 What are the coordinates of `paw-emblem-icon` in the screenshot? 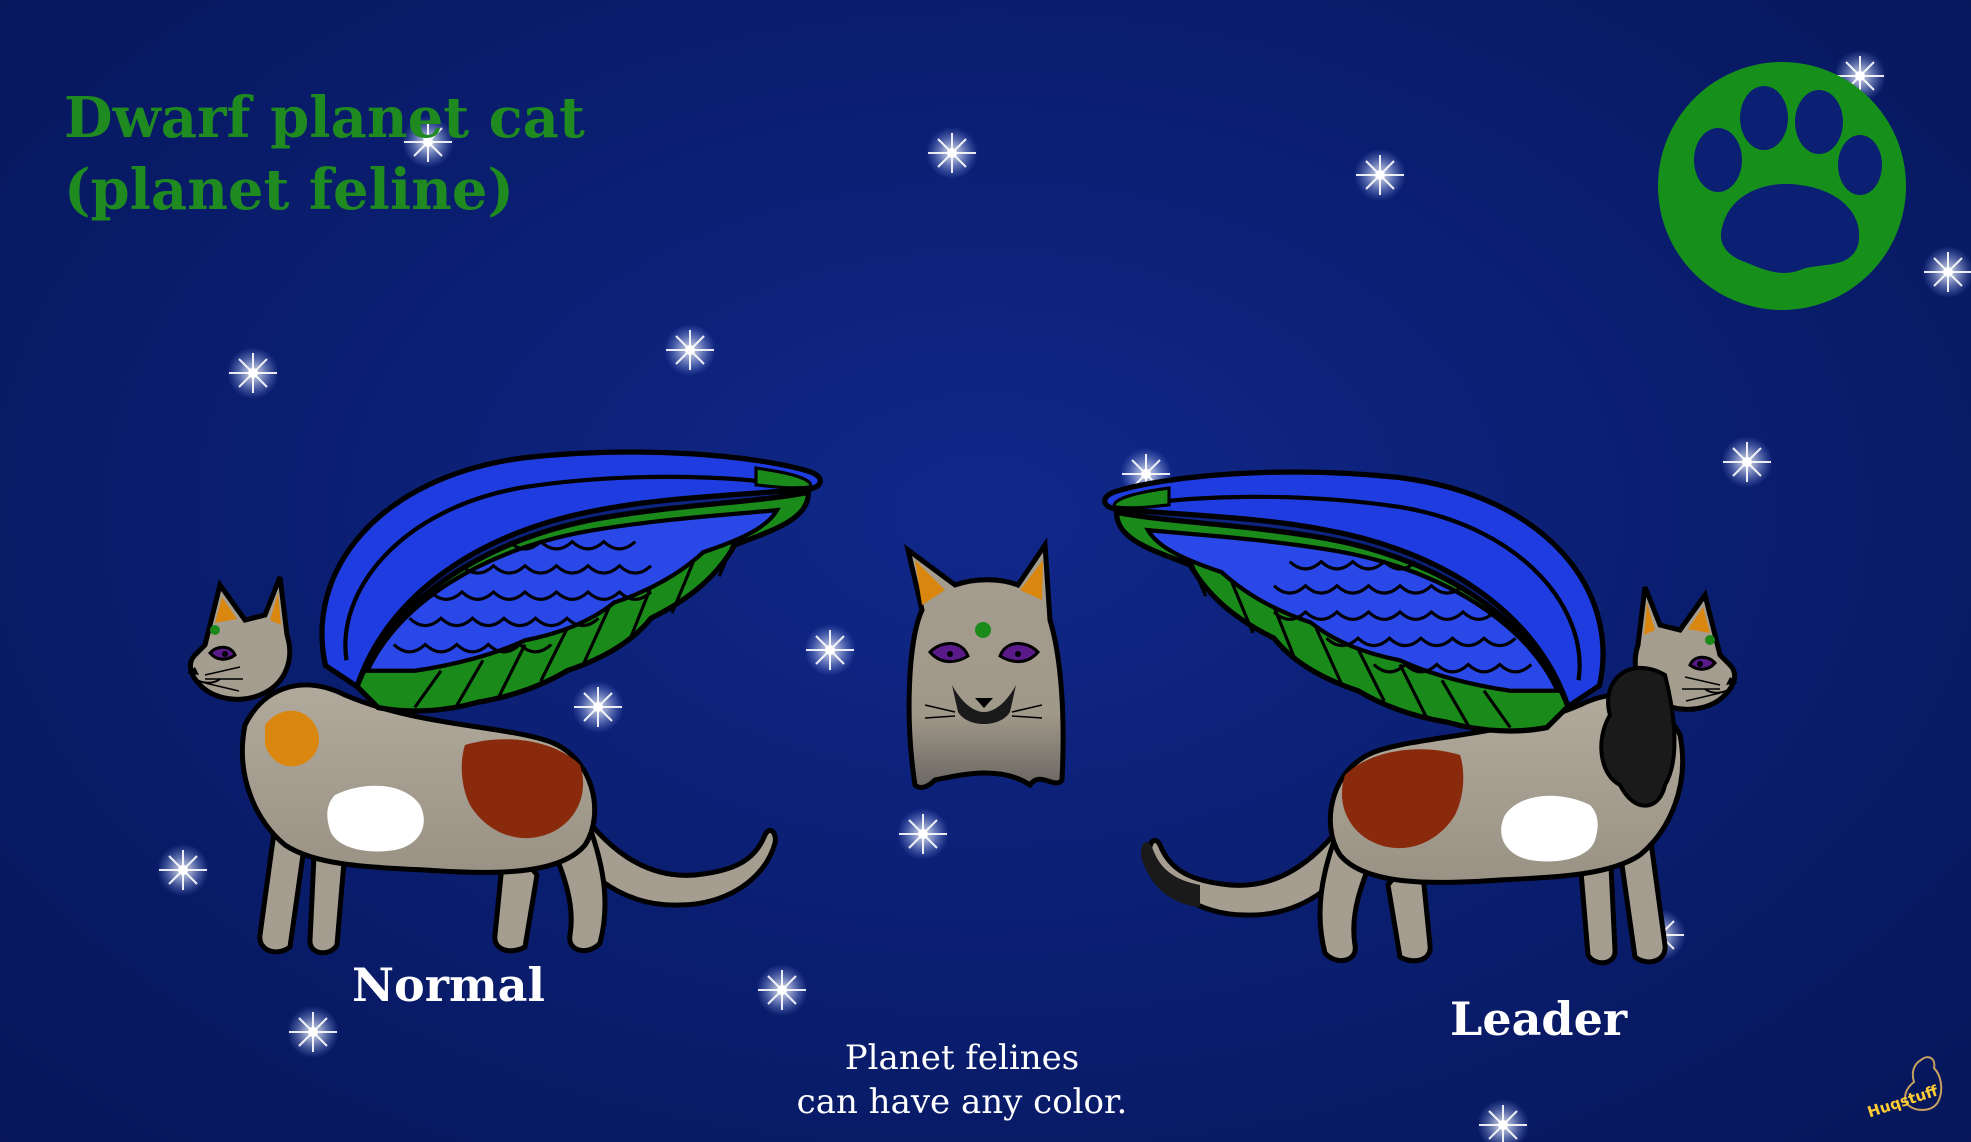 It's located at (1782, 186).